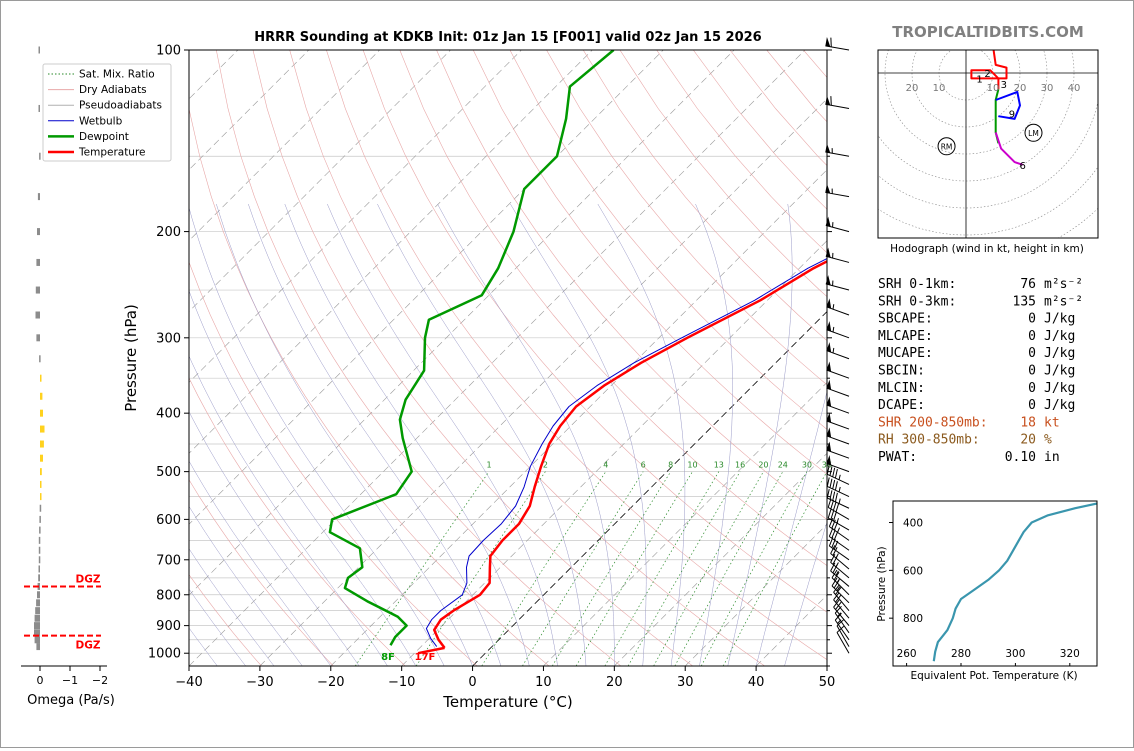 This screenshot has width=1134, height=751. I want to click on x-tick-label: −40, so click(188, 682).